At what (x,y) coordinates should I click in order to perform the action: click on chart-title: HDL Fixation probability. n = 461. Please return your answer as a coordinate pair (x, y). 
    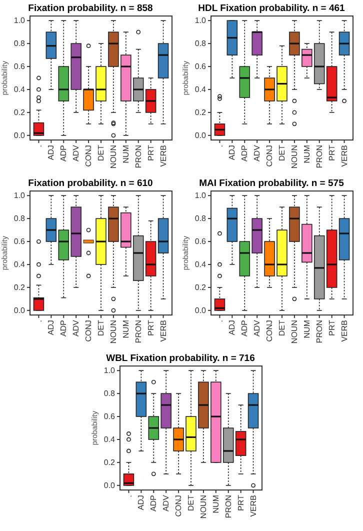
    Looking at the image, I should click on (272, 8).